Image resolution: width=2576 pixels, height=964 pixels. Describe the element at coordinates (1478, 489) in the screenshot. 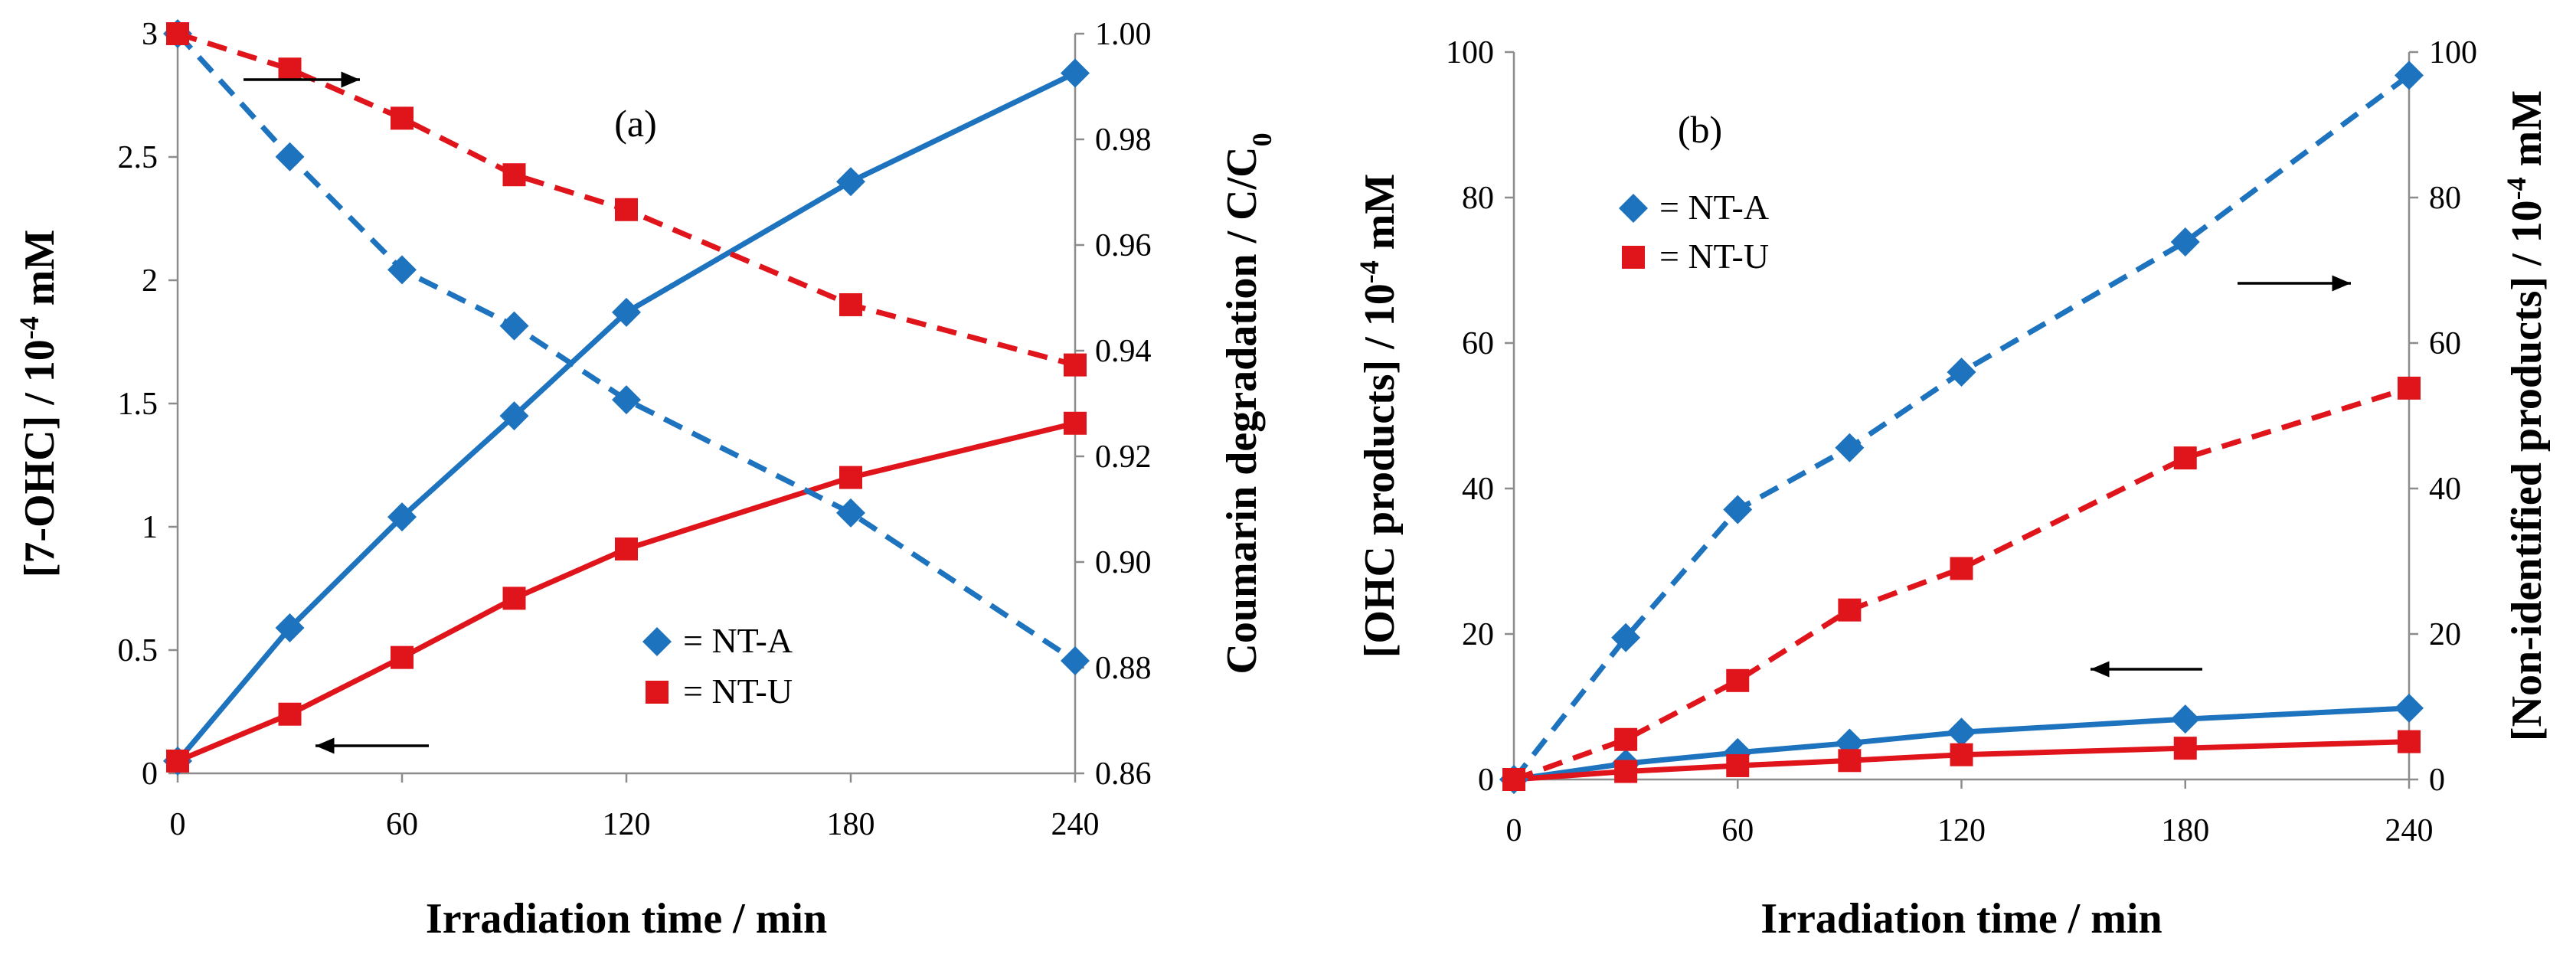

I see `y-left-tick-label: 40` at that location.